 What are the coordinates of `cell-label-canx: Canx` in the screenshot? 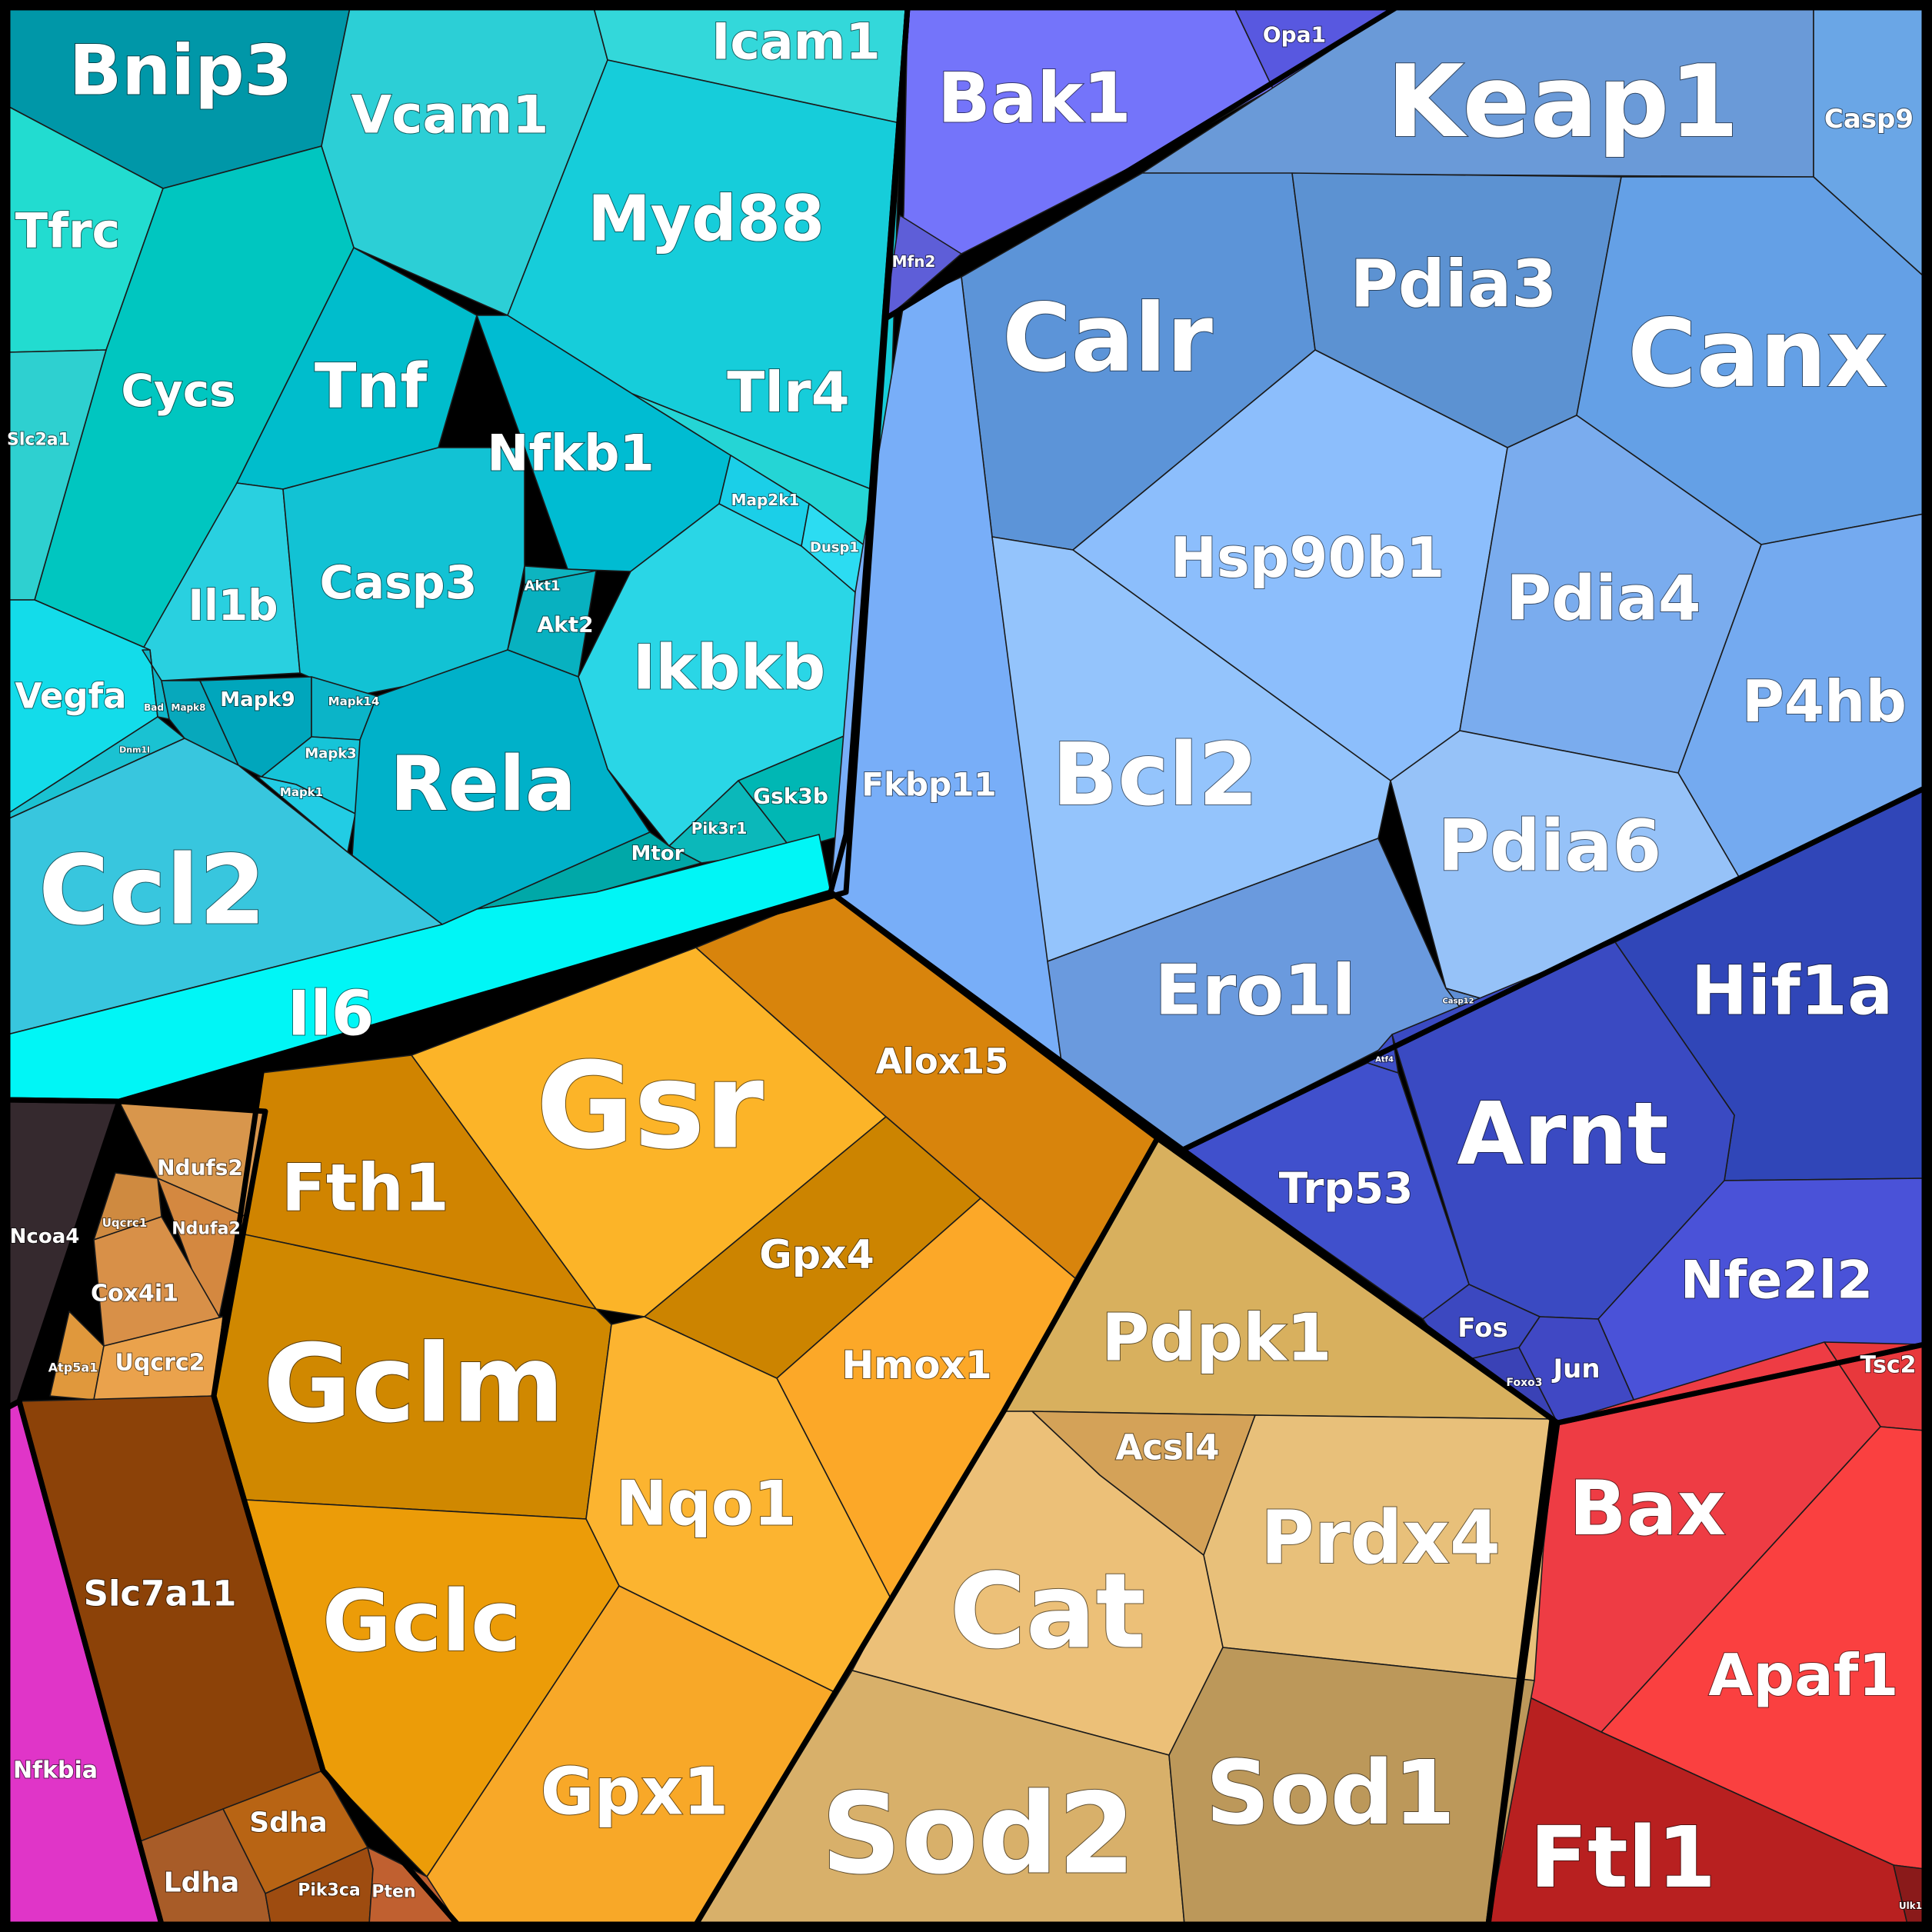 It's located at (1757, 353).